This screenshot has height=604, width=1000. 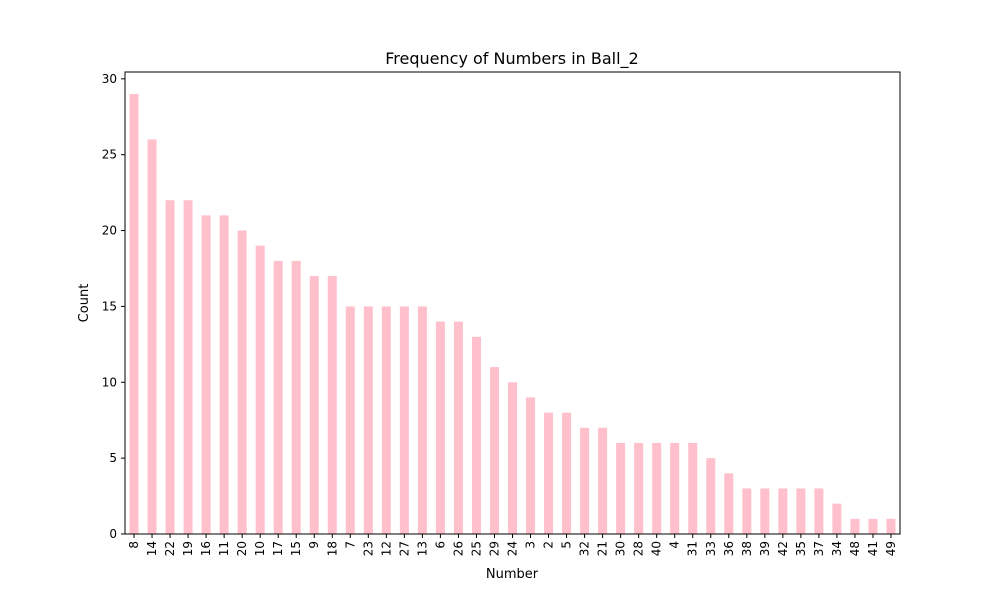 What do you see at coordinates (109, 231) in the screenshot?
I see `y-tick-label-20: 20` at bounding box center [109, 231].